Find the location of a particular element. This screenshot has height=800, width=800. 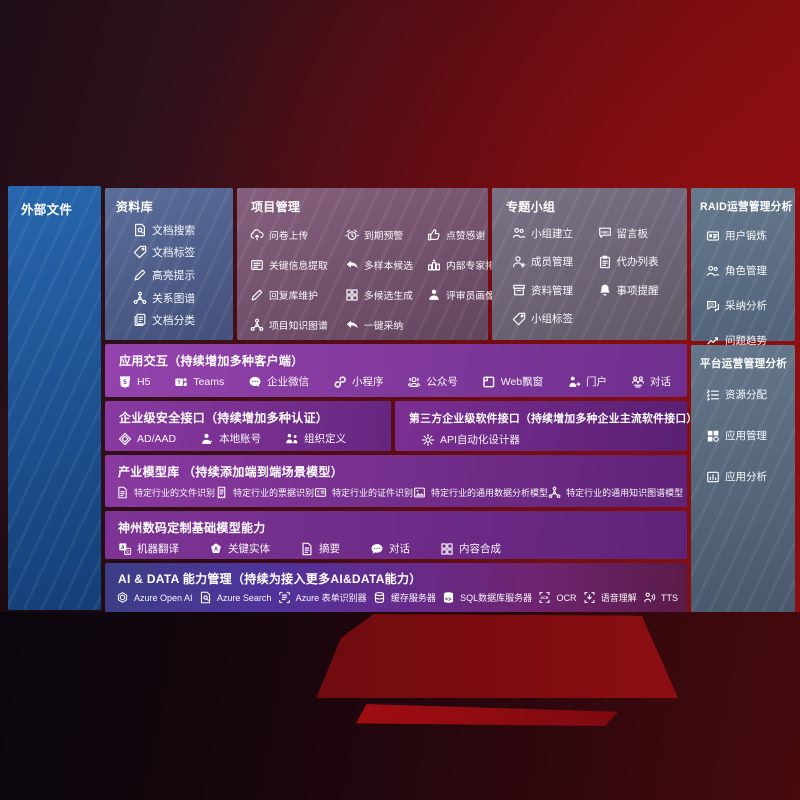

feature-label: H5 is located at coordinates (144, 381).